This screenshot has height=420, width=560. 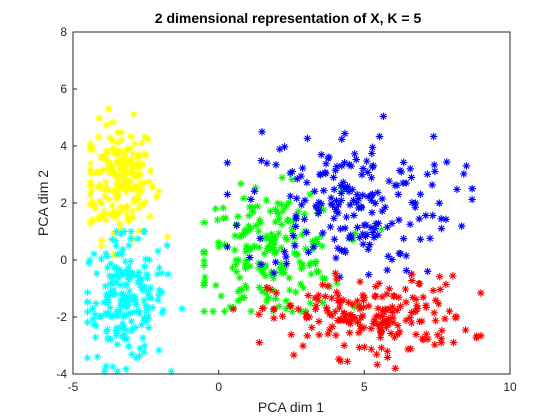 What do you see at coordinates (63, 89) in the screenshot?
I see `y-tick-label: 6` at bounding box center [63, 89].